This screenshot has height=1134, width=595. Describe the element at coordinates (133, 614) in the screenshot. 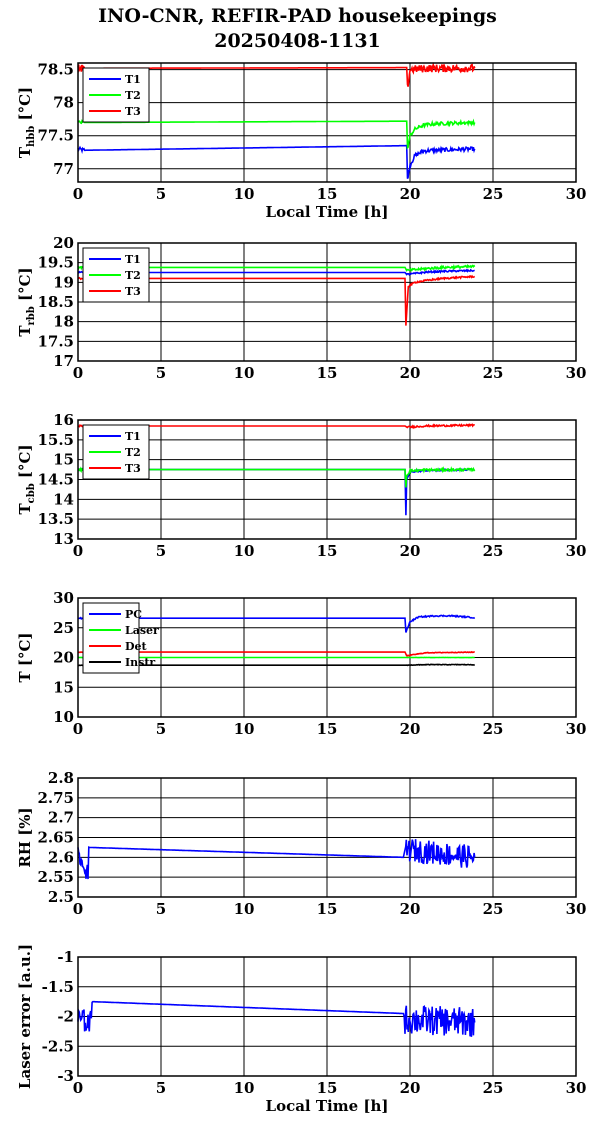

I see `legend-label-pc: PC` at that location.